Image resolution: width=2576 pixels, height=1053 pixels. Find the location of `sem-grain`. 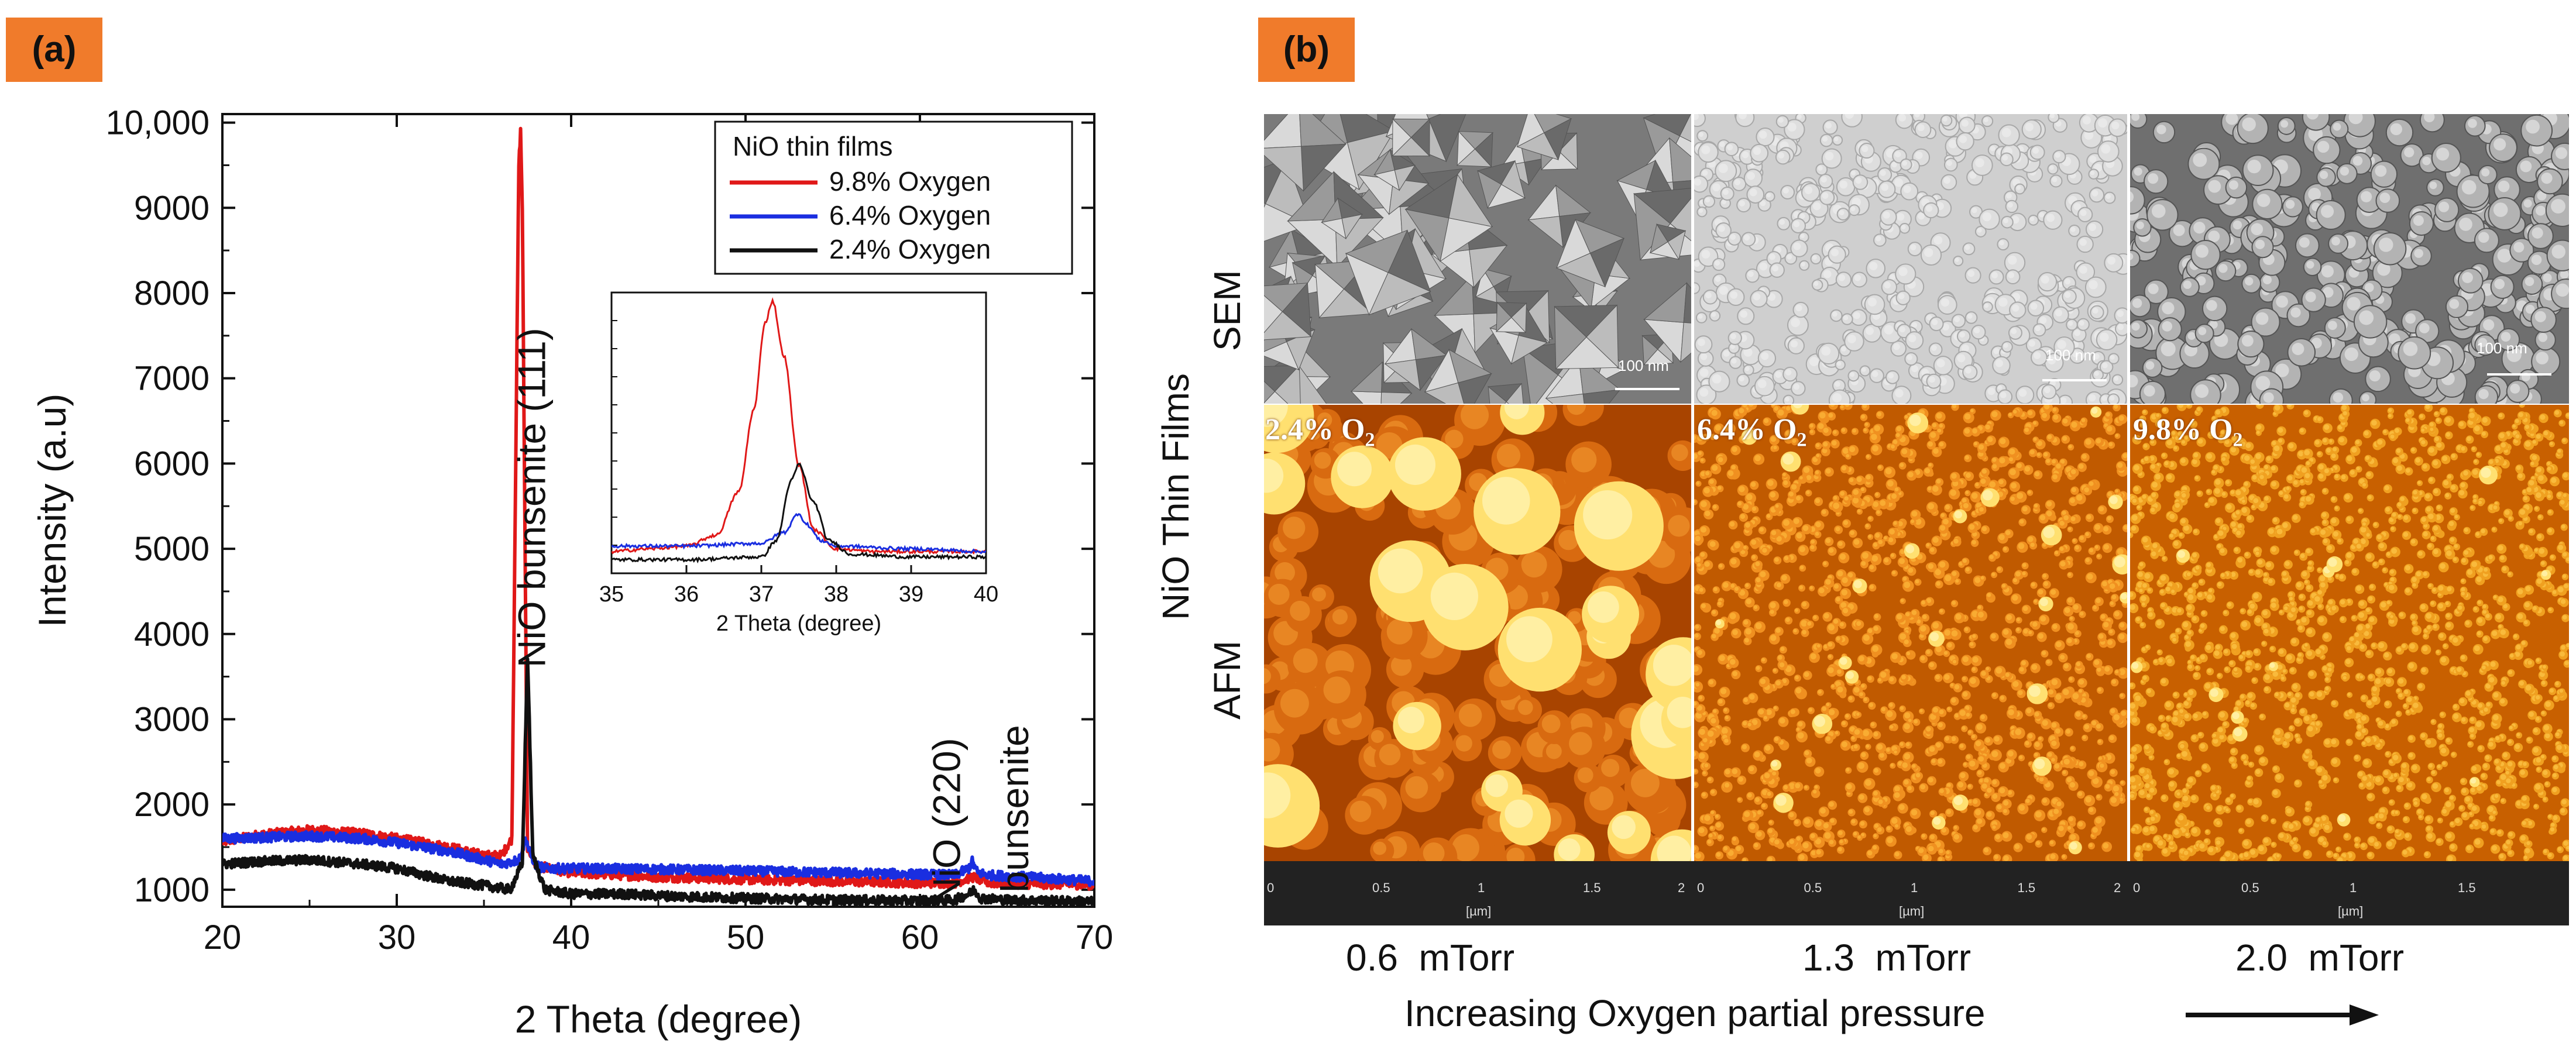

sem-grain is located at coordinates (1697, 288).